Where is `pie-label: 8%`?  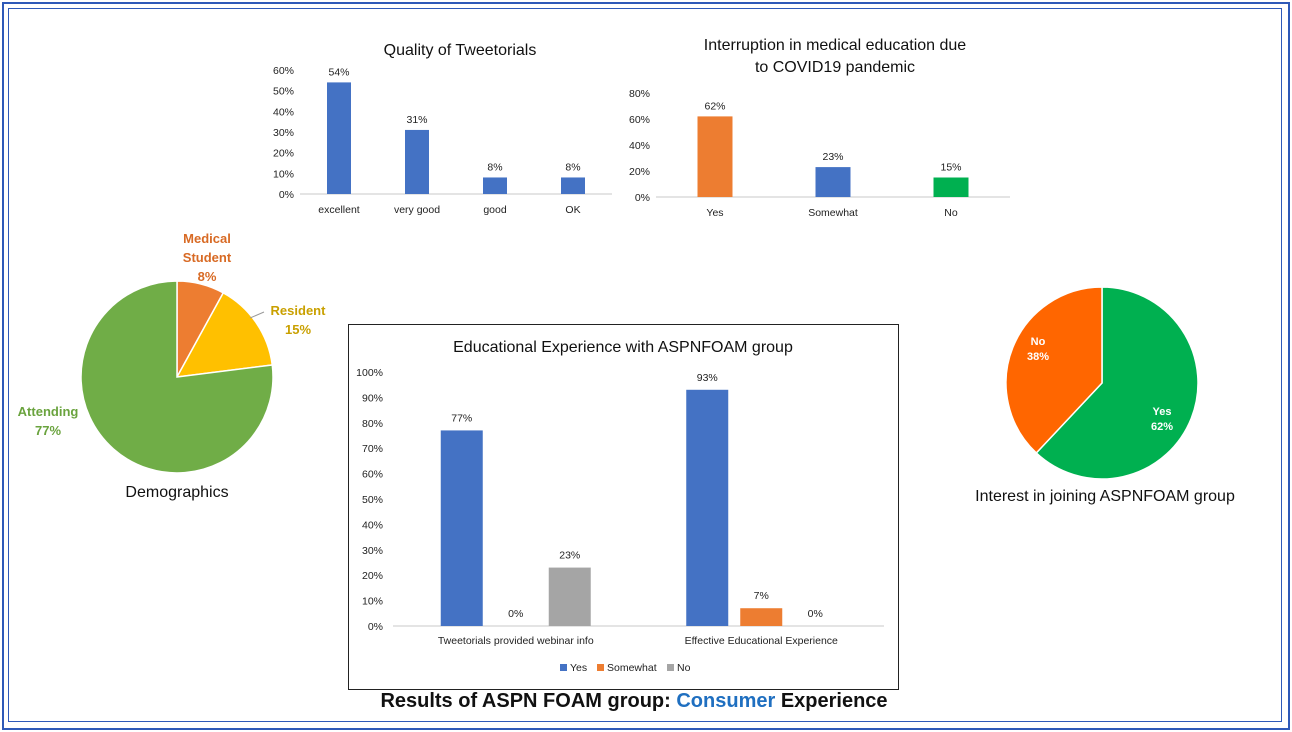 pie-label: 8% is located at coordinates (207, 276).